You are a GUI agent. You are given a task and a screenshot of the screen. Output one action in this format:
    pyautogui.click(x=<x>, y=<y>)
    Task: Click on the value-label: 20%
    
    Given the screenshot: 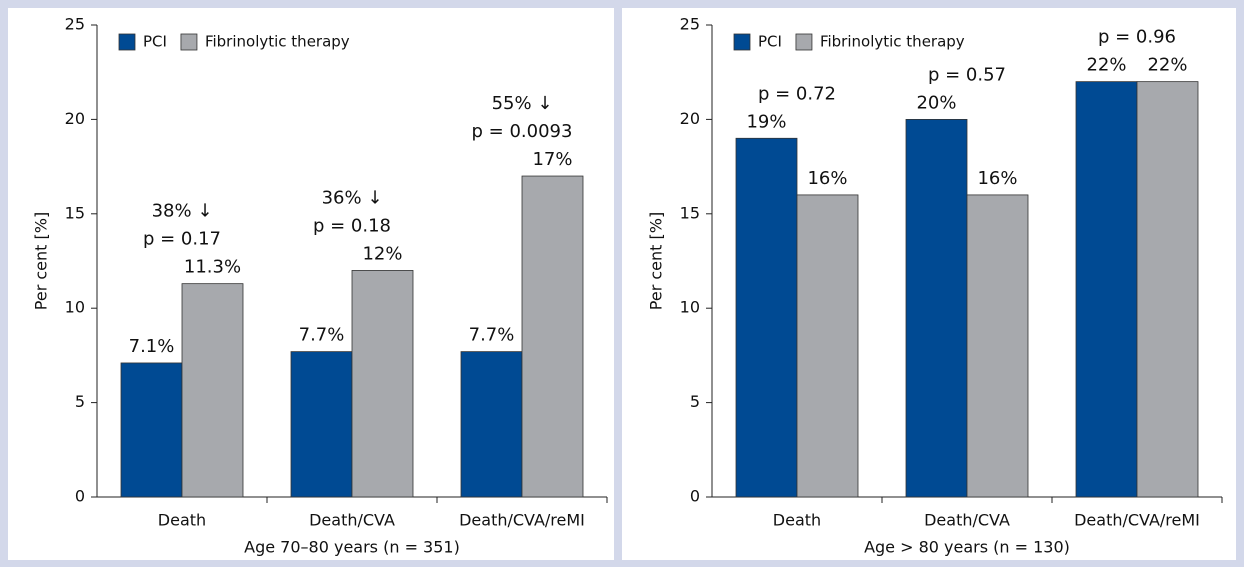 What is the action you would take?
    pyautogui.click(x=936, y=102)
    